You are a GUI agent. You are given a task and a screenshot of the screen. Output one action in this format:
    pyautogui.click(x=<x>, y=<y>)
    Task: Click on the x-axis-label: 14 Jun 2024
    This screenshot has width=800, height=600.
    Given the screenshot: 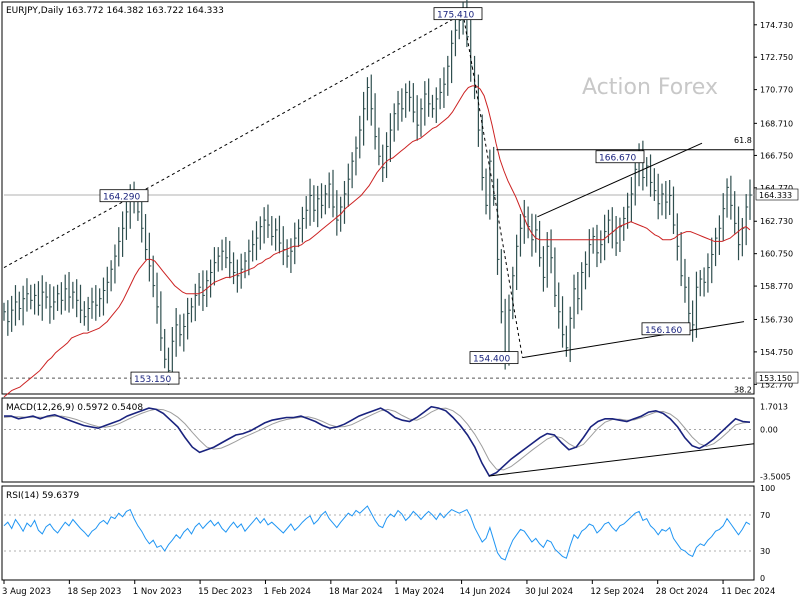 What is the action you would take?
    pyautogui.click(x=485, y=592)
    